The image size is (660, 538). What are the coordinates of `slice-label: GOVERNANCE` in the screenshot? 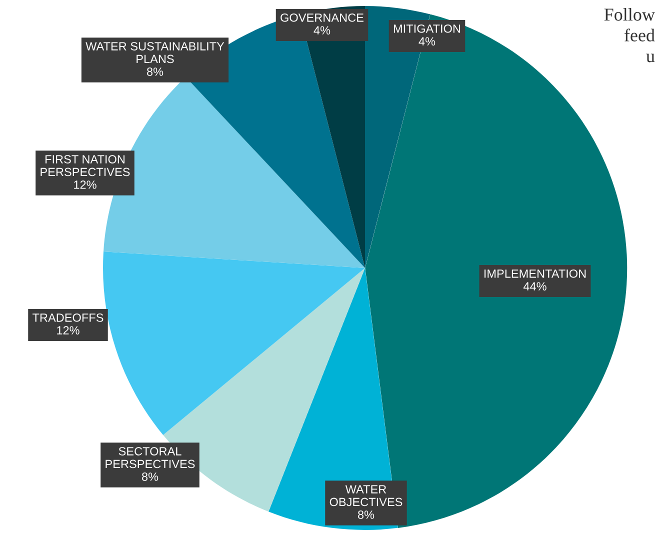 It's located at (322, 17).